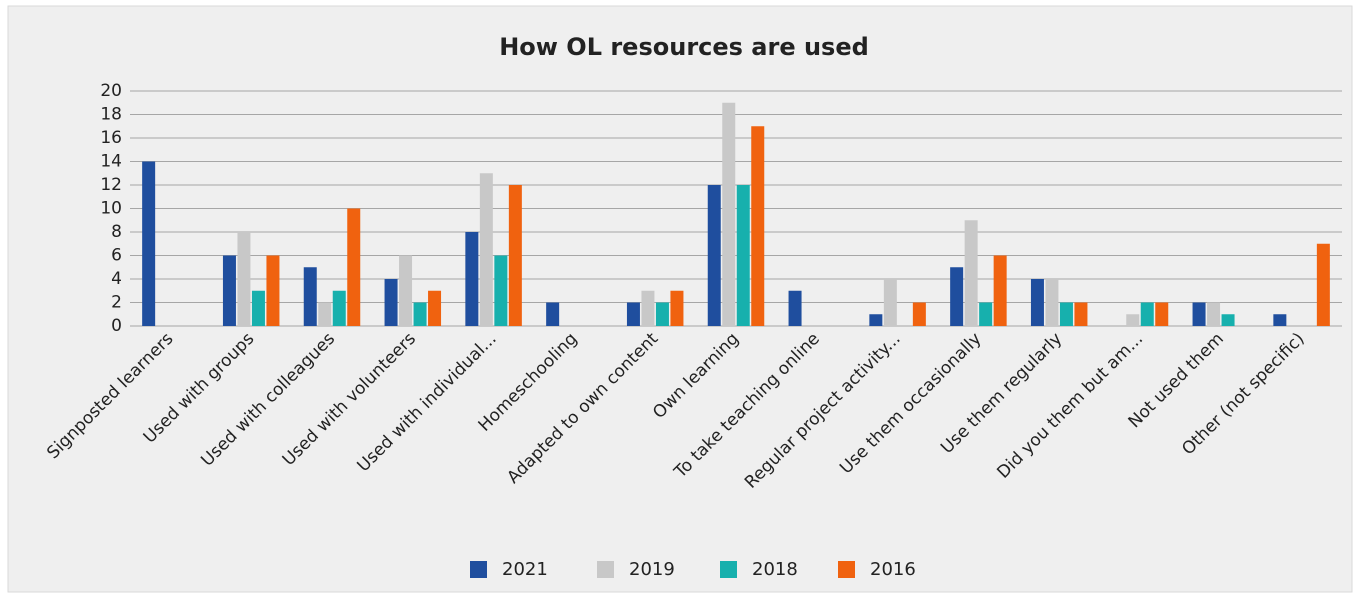 Image resolution: width=1358 pixels, height=598 pixels. Describe the element at coordinates (111, 138) in the screenshot. I see `y-tick-label: 16` at that location.